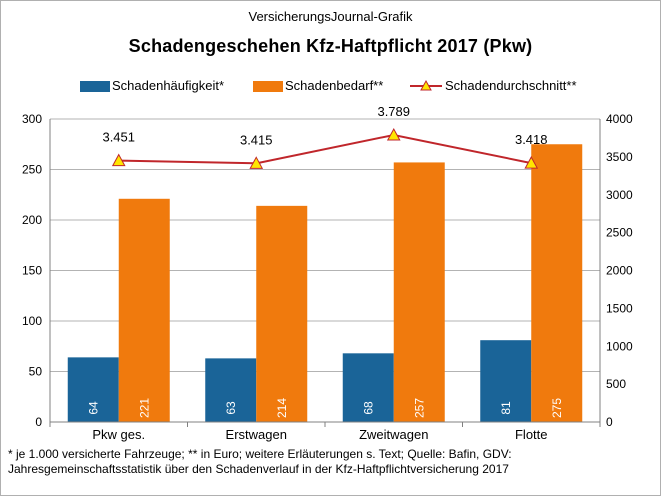 This screenshot has height=496, width=661. What do you see at coordinates (282, 408) in the screenshot?
I see `bar-label-demand: 214` at bounding box center [282, 408].